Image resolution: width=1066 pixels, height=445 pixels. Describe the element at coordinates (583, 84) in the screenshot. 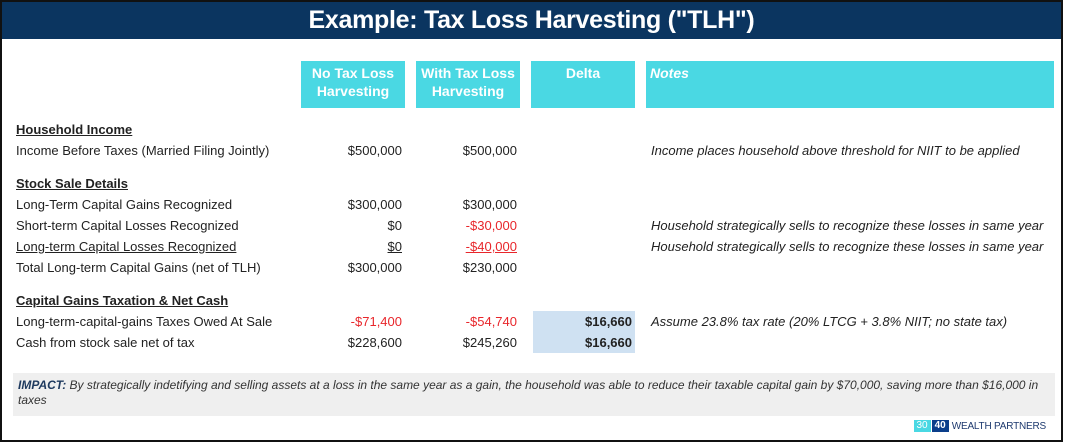

I see `column-header-delta: Delta` at that location.